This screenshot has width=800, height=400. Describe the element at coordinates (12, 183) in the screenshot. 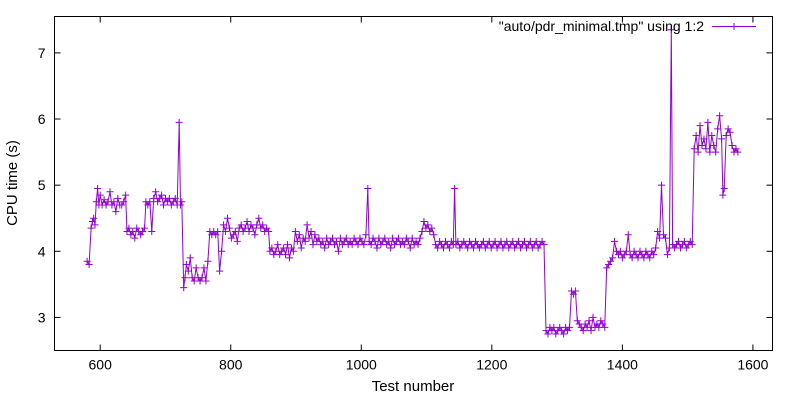

I see `y-axis-title: CPU time (s)` at that location.